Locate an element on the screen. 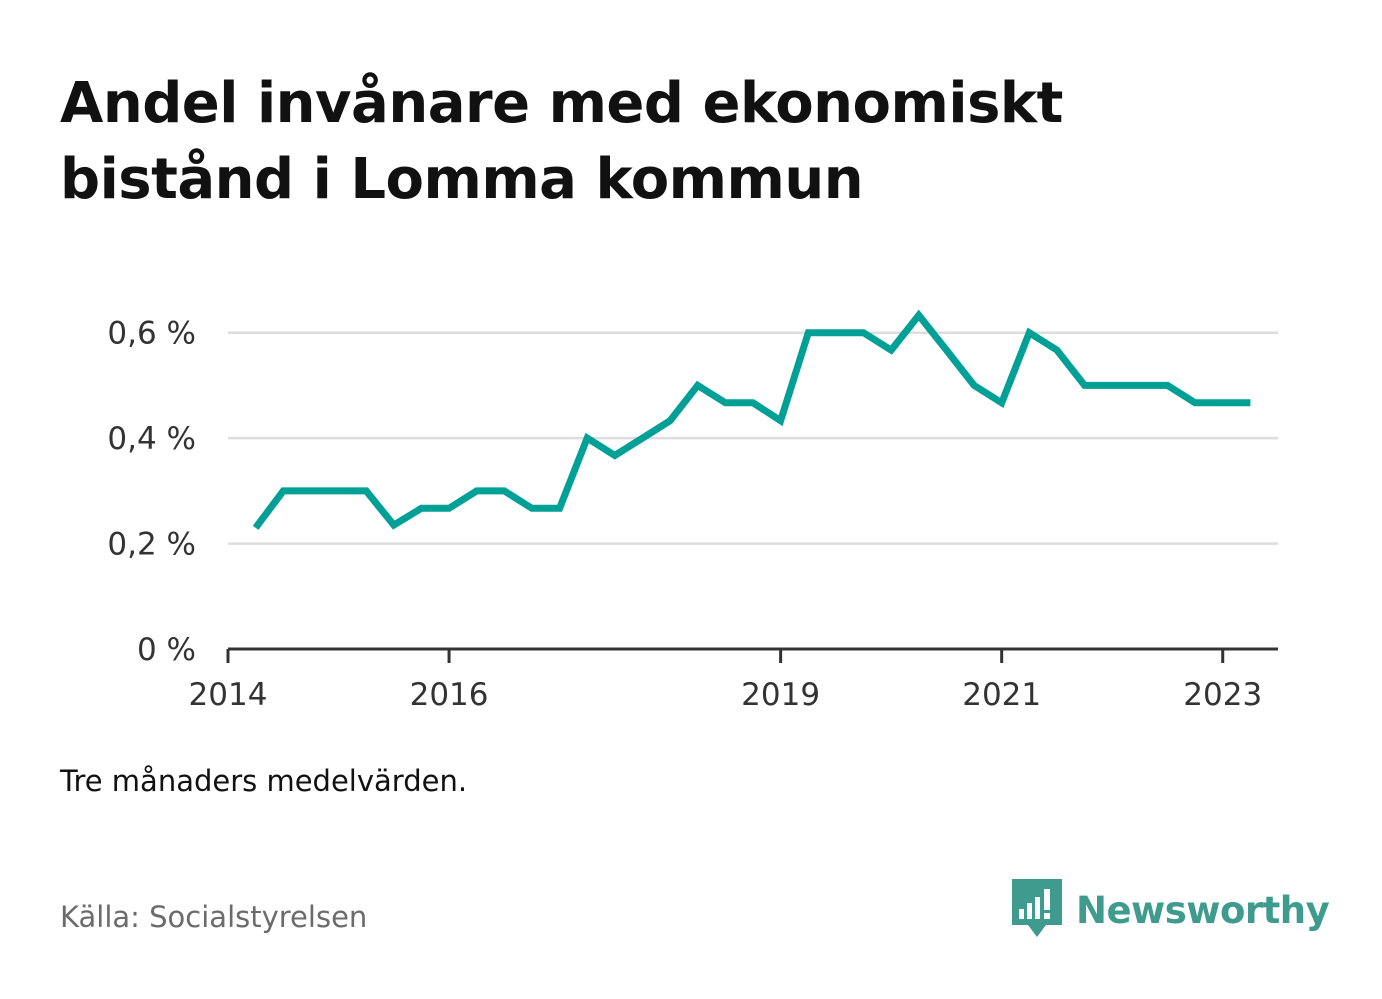 Image resolution: width=1382 pixels, height=999 pixels. x-tick-label: 2019 is located at coordinates (780, 695).